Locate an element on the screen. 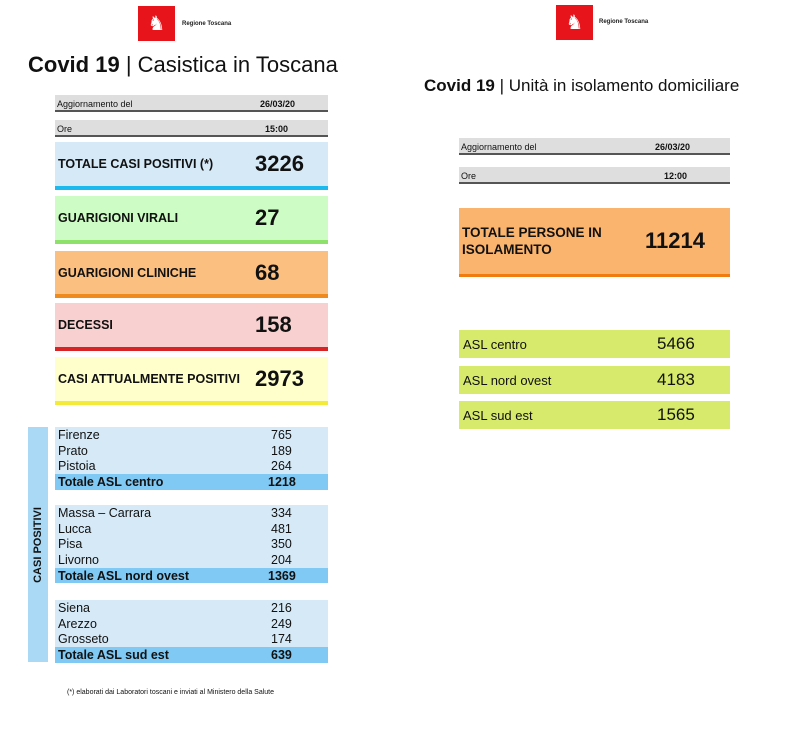 The image size is (800, 747). table-row: Firenze 765 is located at coordinates (191, 435).